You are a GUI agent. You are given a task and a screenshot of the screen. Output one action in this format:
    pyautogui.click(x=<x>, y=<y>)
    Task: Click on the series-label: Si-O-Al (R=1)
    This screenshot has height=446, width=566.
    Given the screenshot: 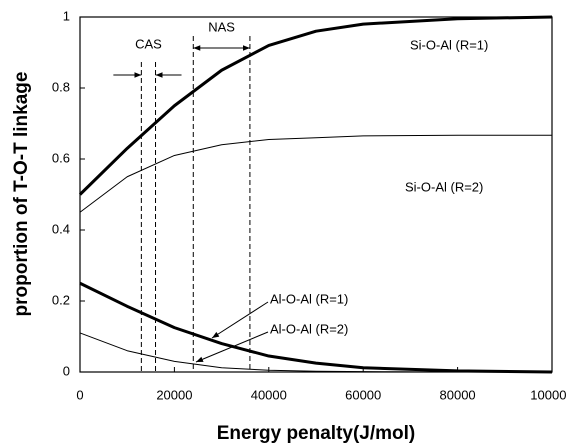 What is the action you would take?
    pyautogui.click(x=449, y=44)
    